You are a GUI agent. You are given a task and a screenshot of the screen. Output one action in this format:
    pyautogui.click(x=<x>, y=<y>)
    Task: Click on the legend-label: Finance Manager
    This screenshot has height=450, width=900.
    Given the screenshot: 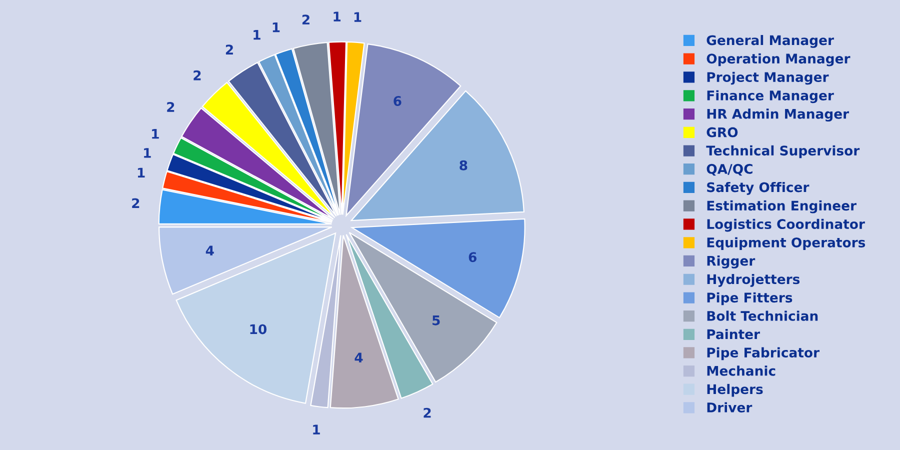 What is the action you would take?
    pyautogui.click(x=770, y=97)
    